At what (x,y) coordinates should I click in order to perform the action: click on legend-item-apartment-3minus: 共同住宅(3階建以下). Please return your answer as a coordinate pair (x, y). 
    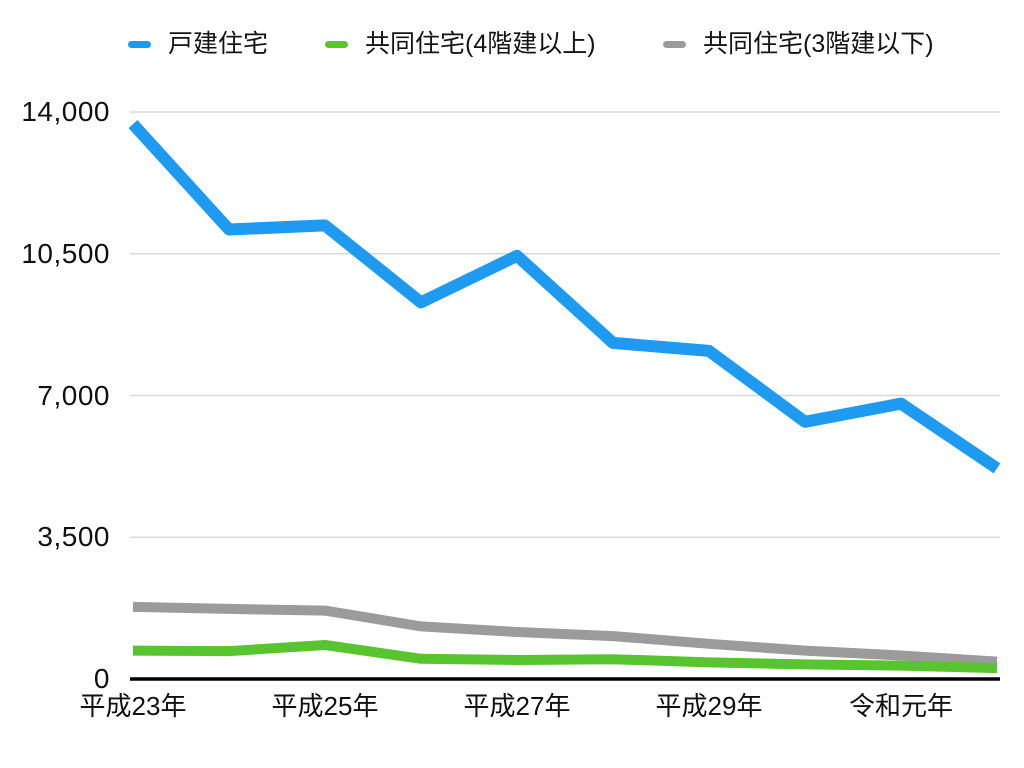
    Looking at the image, I should click on (798, 44).